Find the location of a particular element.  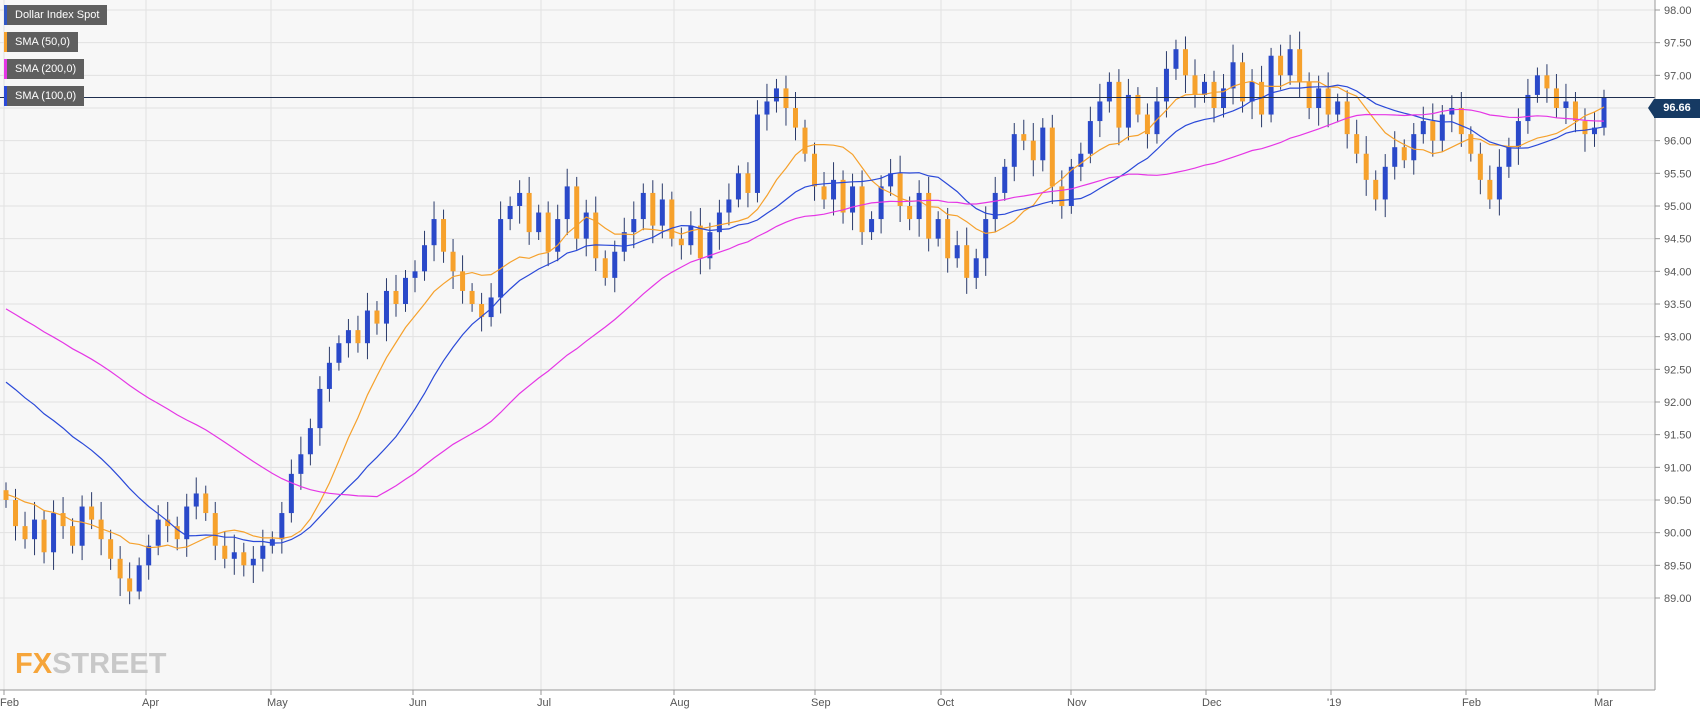

legend-swatch-sma100 is located at coordinates (5, 96).